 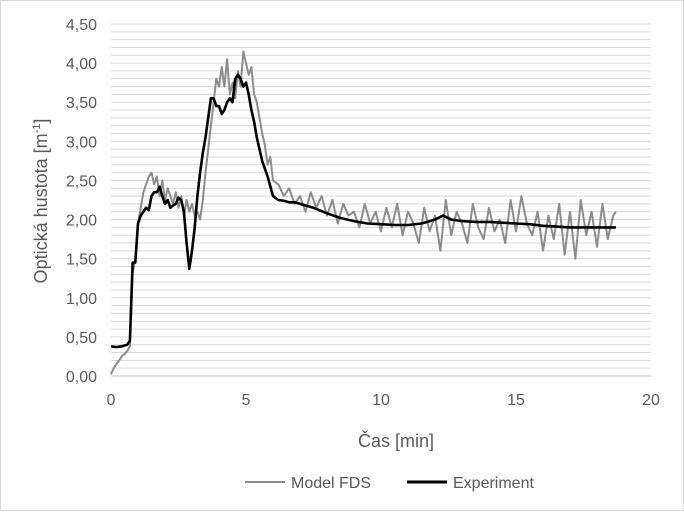 What do you see at coordinates (81, 25) in the screenshot?
I see `y-tick-label: 4,50` at bounding box center [81, 25].